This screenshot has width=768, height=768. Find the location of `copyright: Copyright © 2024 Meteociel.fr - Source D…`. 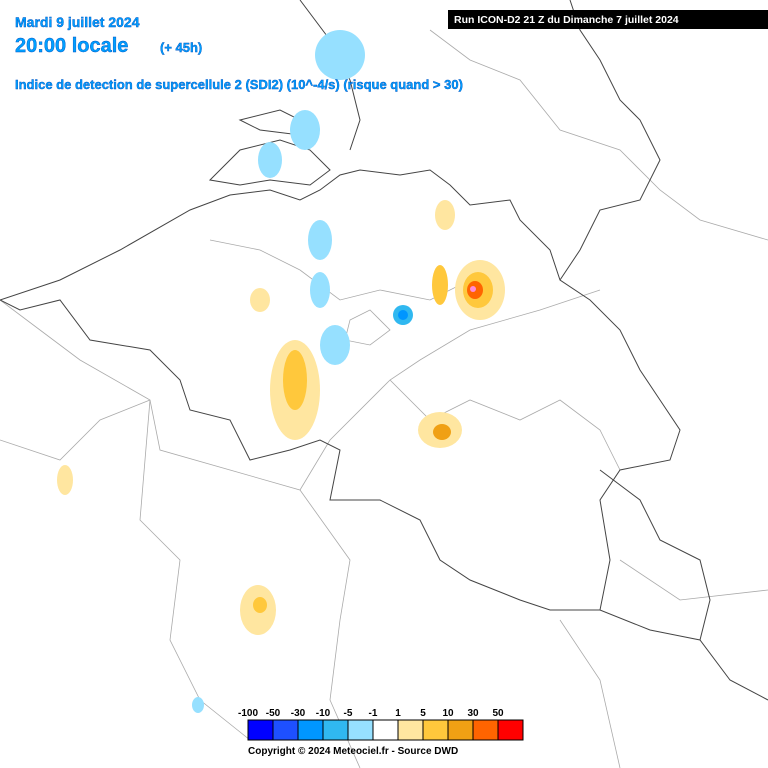

copyright: Copyright © 2024 Meteociel.fr - Source D… is located at coordinates (353, 751).